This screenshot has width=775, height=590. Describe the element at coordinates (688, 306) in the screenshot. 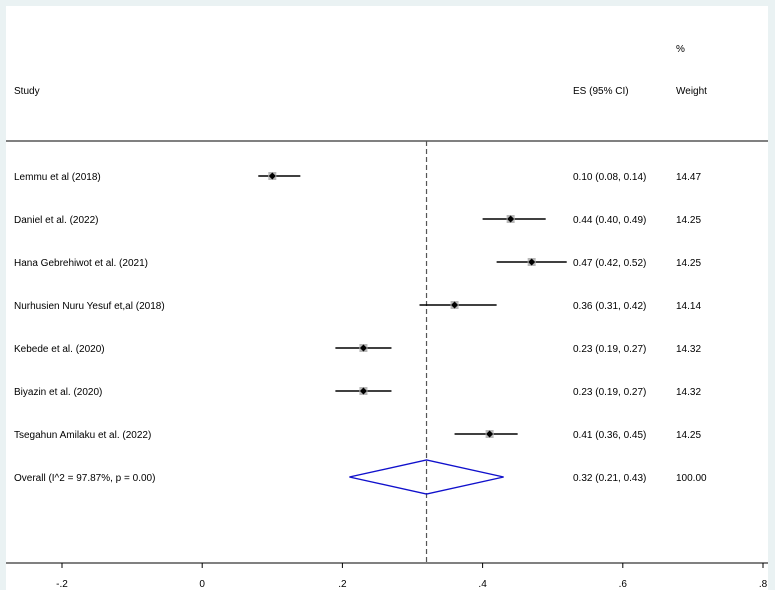

I see `study-weight-text: 14.14` at that location.